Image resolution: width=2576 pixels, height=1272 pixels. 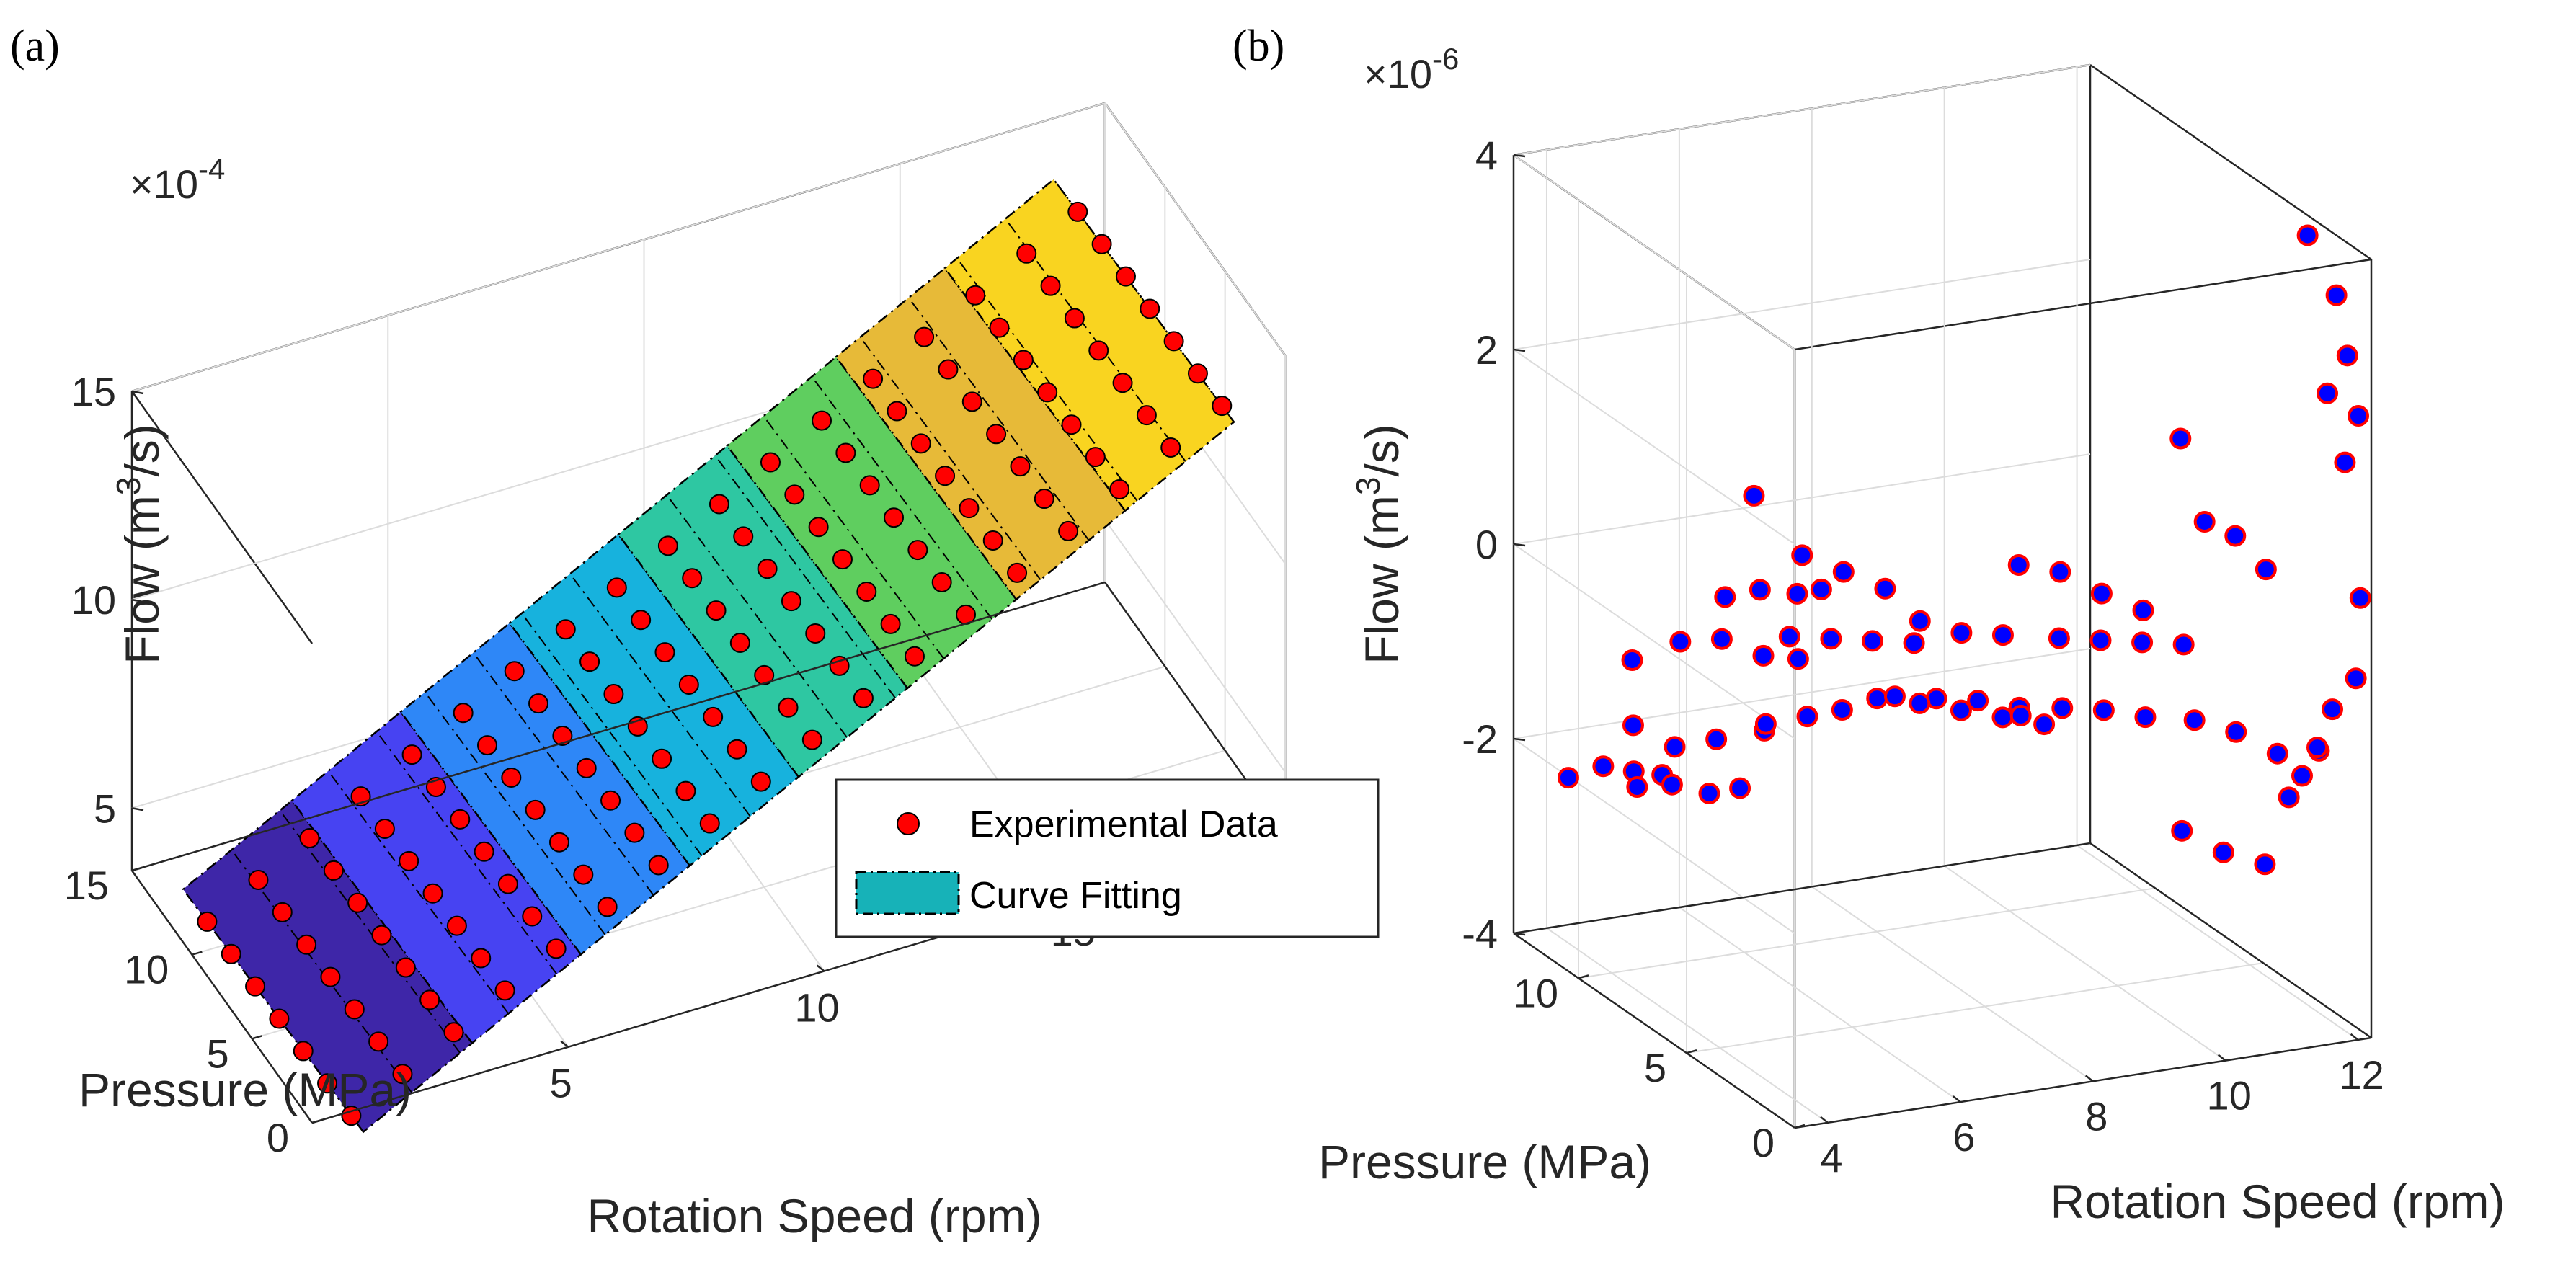 I want to click on y-axis-line, so click(x=1654, y=1030).